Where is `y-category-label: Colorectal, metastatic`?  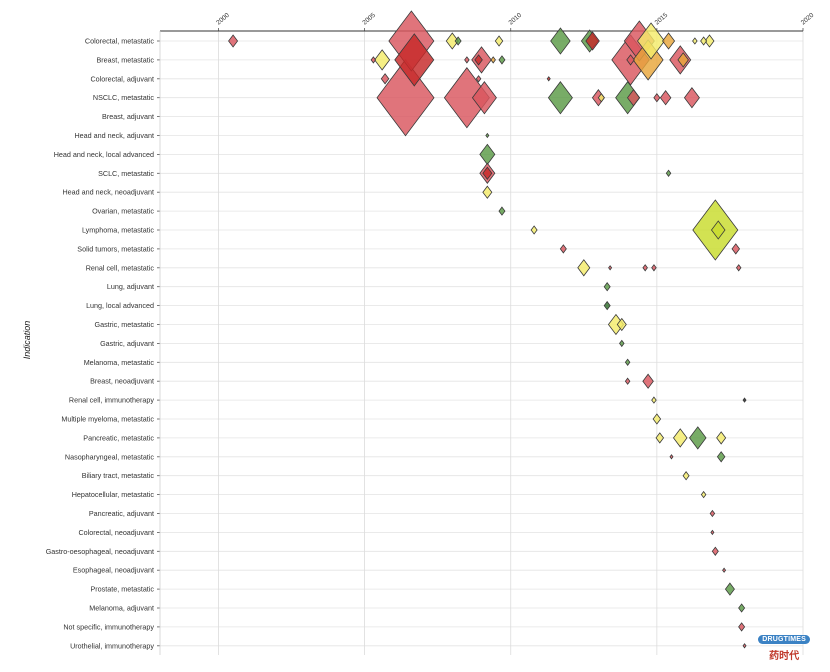
y-category-label: Colorectal, metastatic is located at coordinates (120, 41).